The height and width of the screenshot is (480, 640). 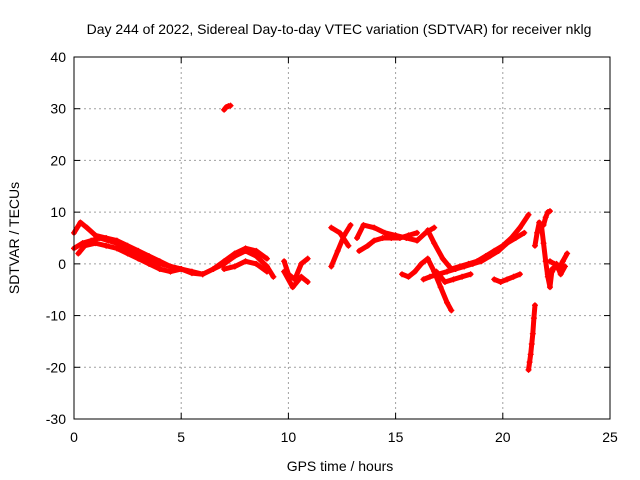 I want to click on series-arc-b, so click(x=138, y=256).